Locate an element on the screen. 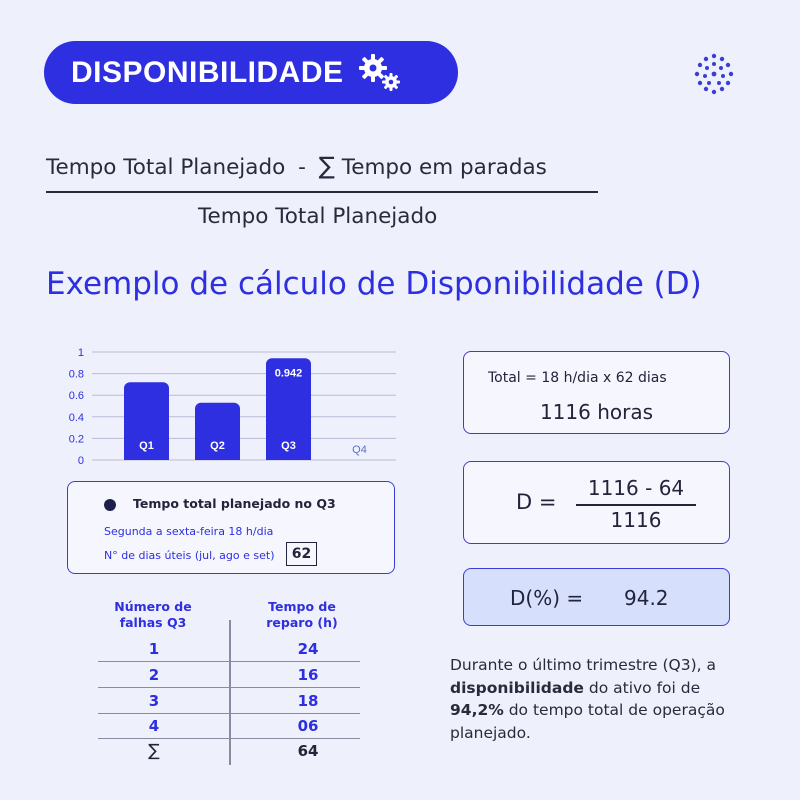  formula-denominator: Tempo Total Planejado is located at coordinates (318, 216).